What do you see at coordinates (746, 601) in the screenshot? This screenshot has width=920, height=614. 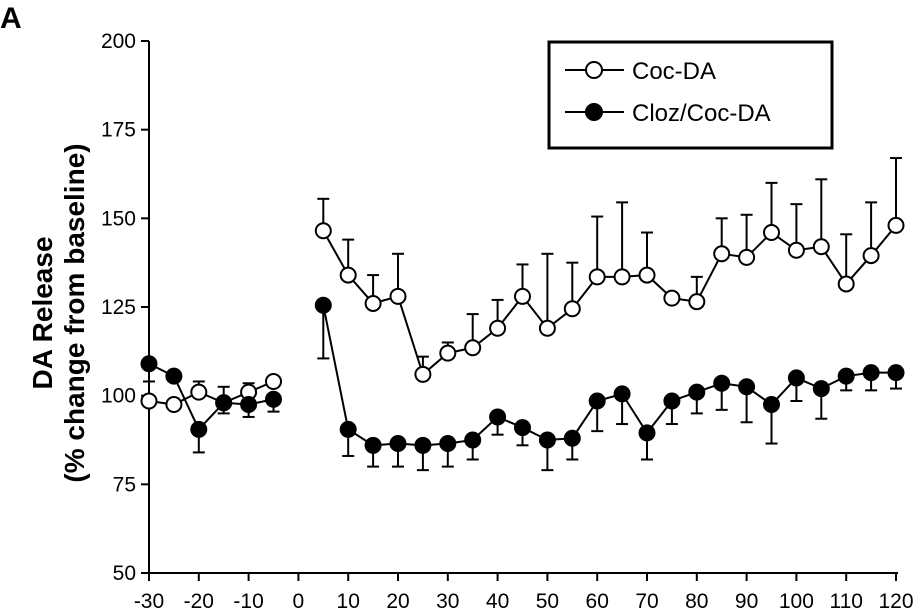 I see `x-tick-label: 90` at bounding box center [746, 601].